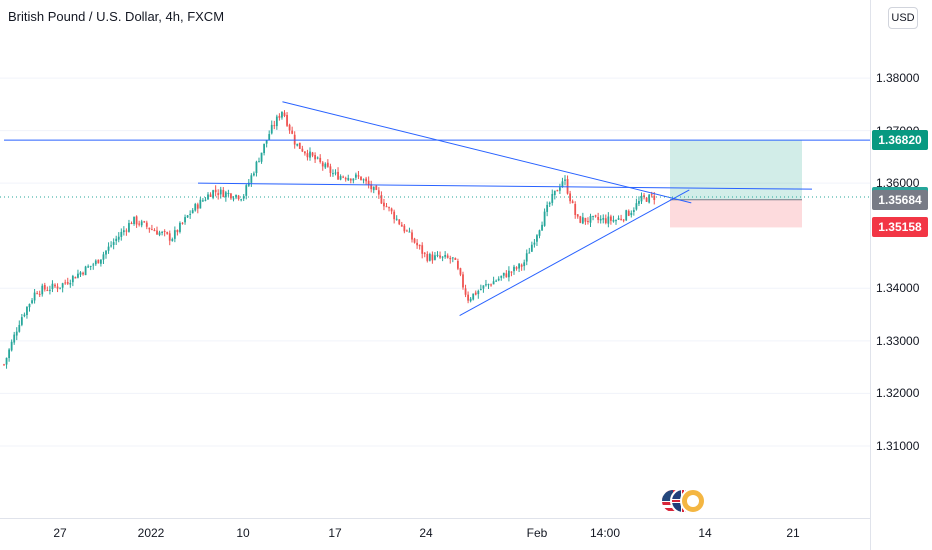  Describe the element at coordinates (574, 253) in the screenshot. I see `ascending-trendline` at that location.